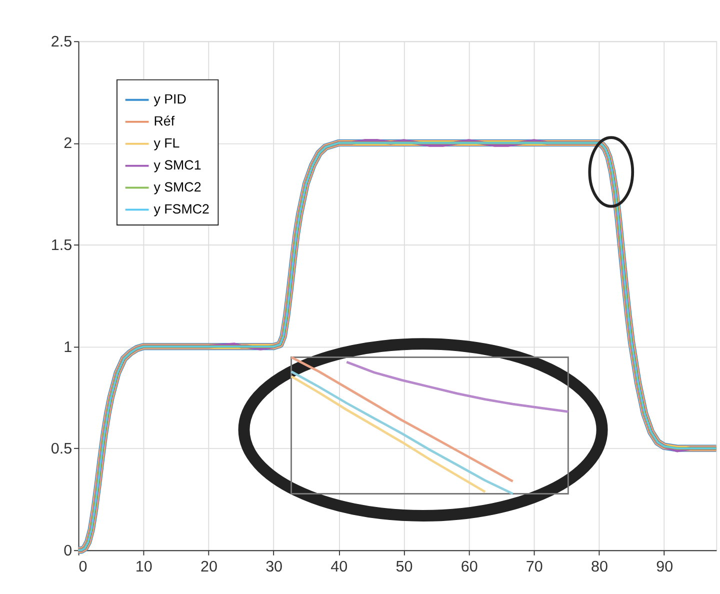 This screenshot has width=720, height=594. What do you see at coordinates (339, 567) in the screenshot?
I see `x-tick-label: 40` at bounding box center [339, 567].